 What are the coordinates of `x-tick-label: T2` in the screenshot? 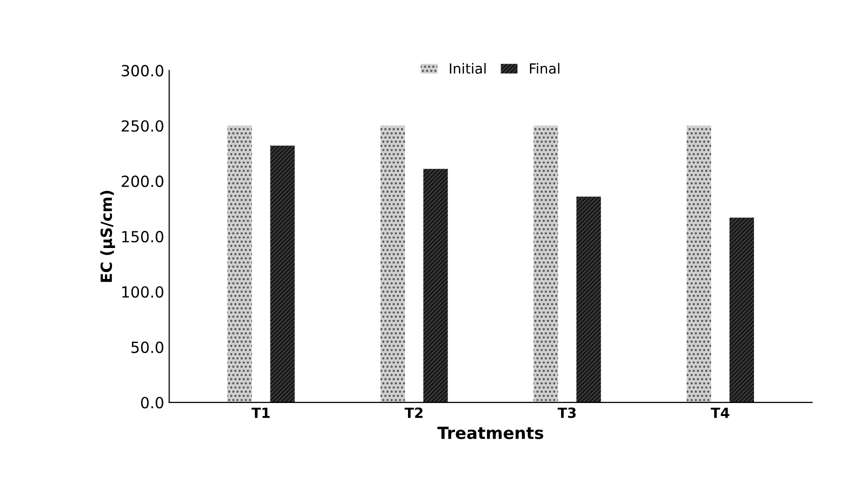 It's located at (413, 413).